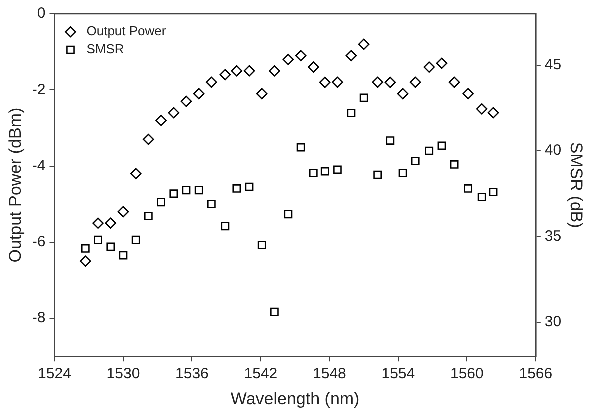 The height and width of the screenshot is (416, 598). What do you see at coordinates (105, 49) in the screenshot?
I see `legend-label: SMSR` at bounding box center [105, 49].